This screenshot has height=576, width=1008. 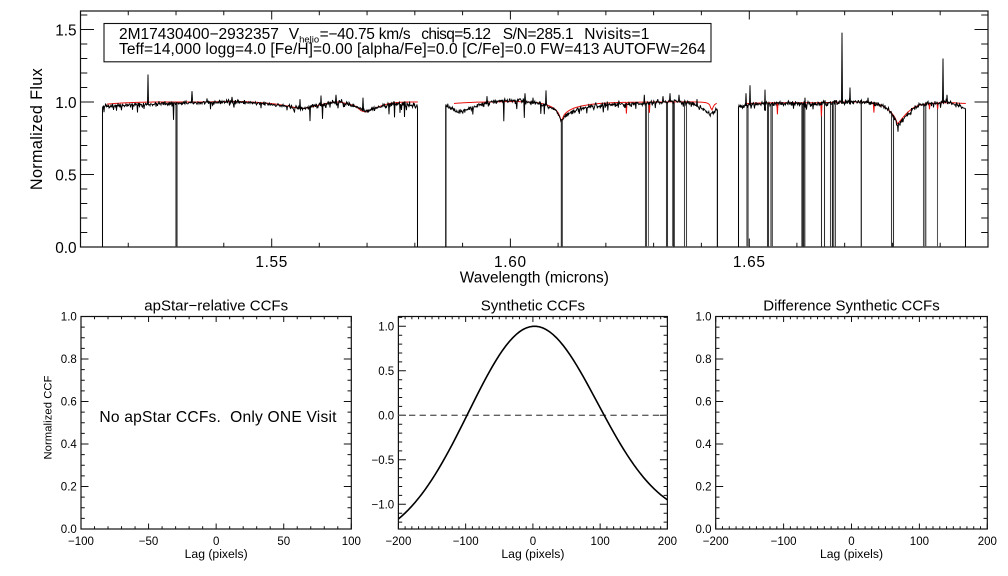 What do you see at coordinates (616, 34) in the screenshot?
I see `svg-text: Nvisits=1` at bounding box center [616, 34].